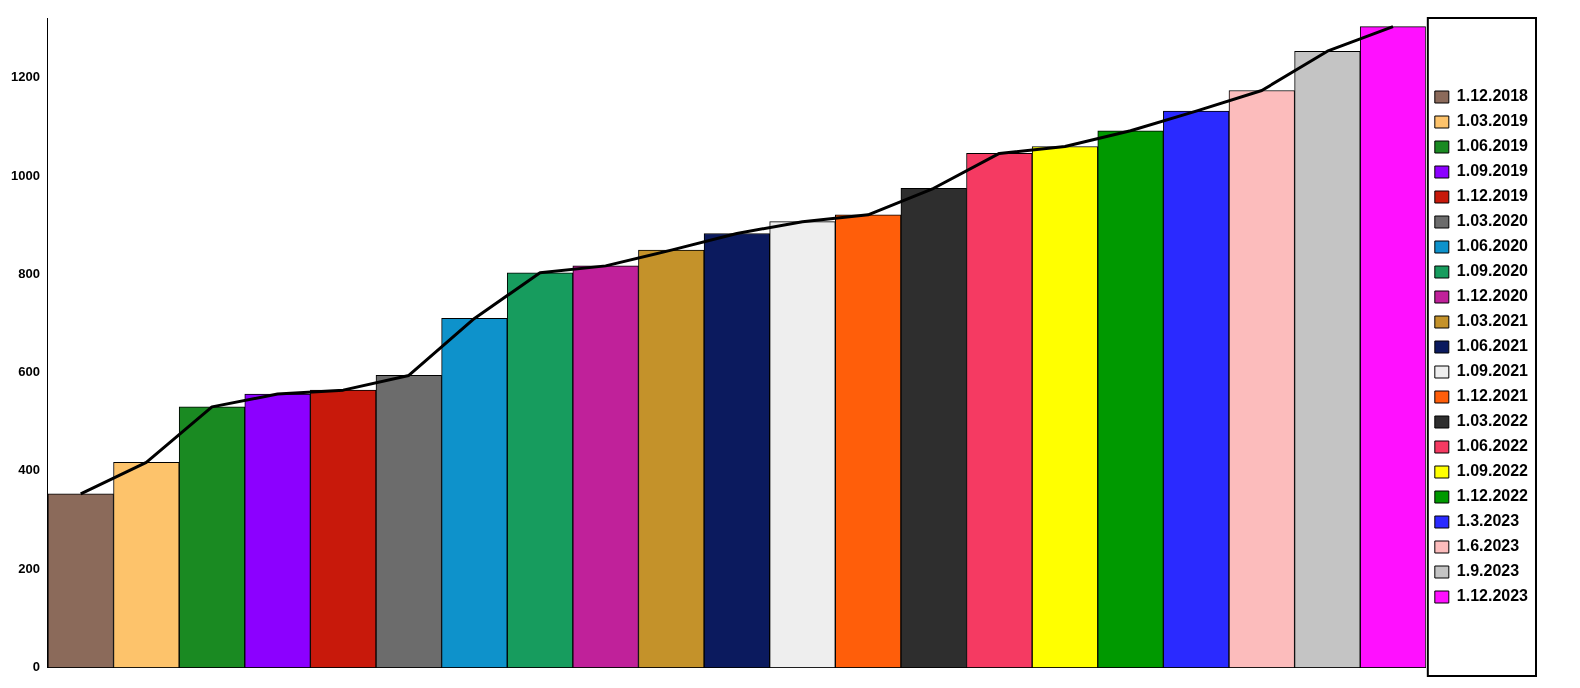 The height and width of the screenshot is (688, 1580). What do you see at coordinates (1488, 546) in the screenshot?
I see `legend-label: 1.6.2023` at bounding box center [1488, 546].